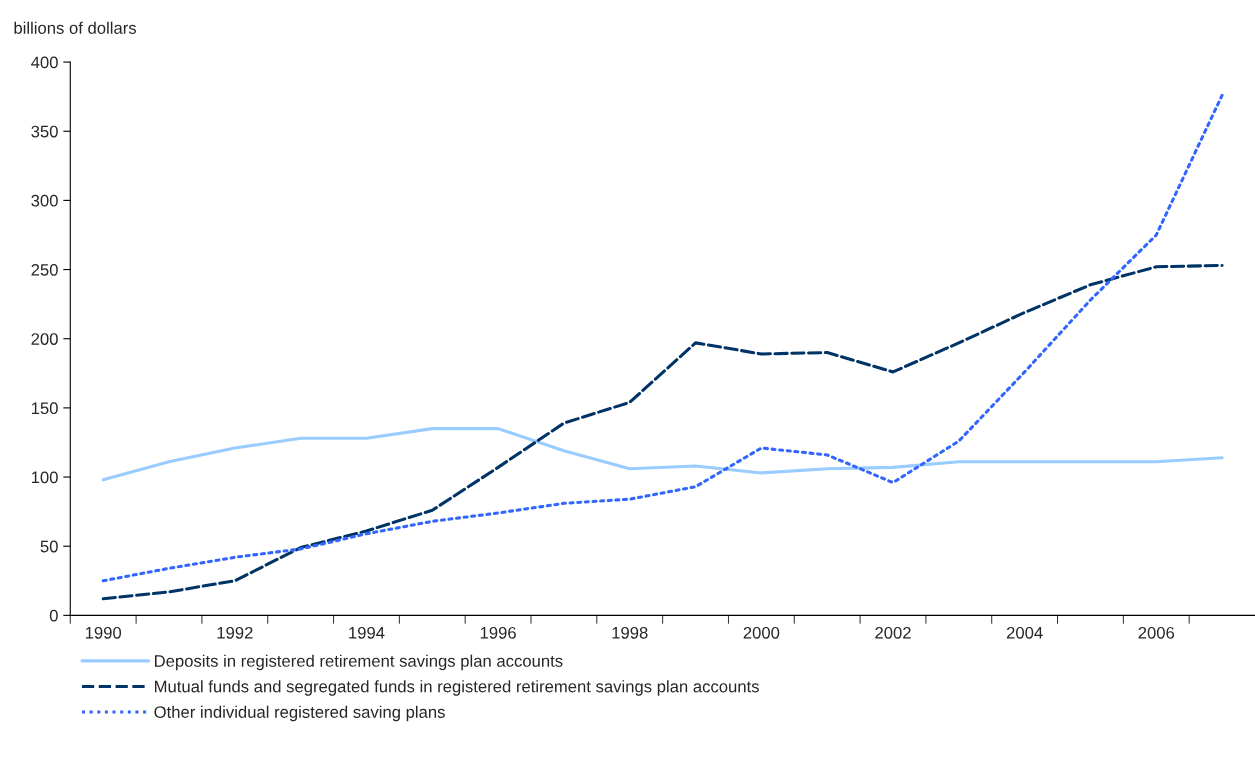  Describe the element at coordinates (53, 615) in the screenshot. I see `y-tick-label: 0` at that location.